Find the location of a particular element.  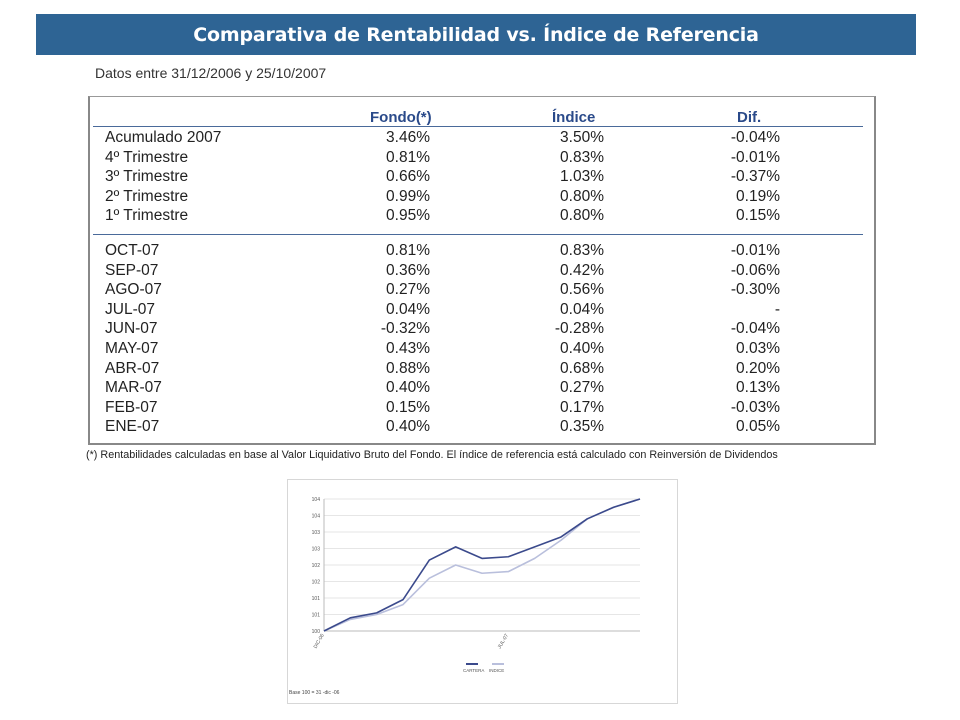

fondo-value: 0.66% is located at coordinates (408, 176).